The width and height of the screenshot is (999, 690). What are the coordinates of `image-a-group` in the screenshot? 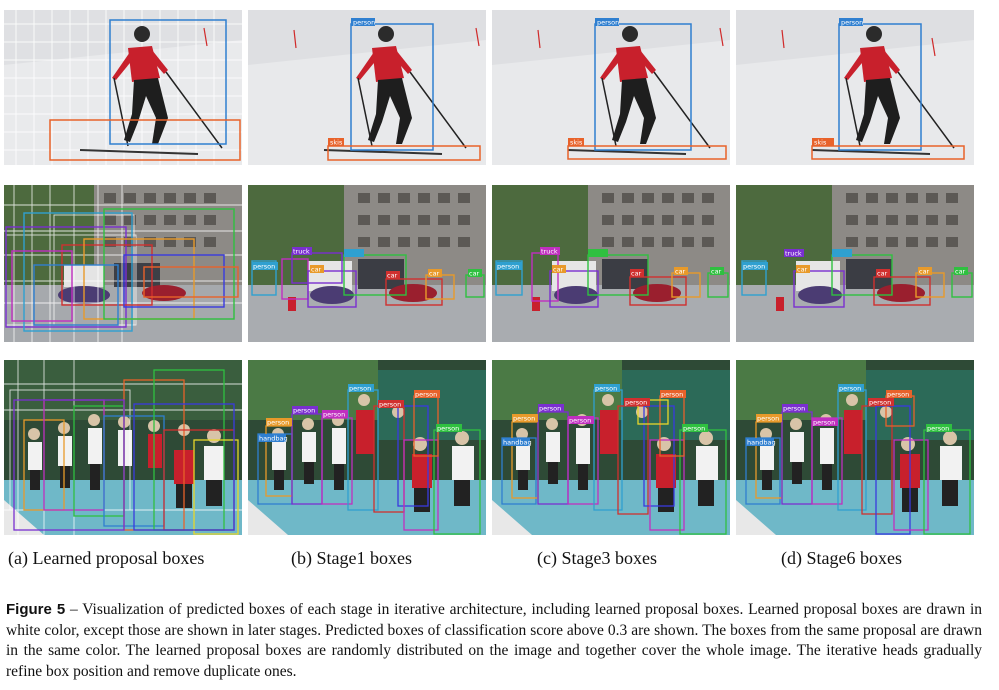 It's located at (123, 447).